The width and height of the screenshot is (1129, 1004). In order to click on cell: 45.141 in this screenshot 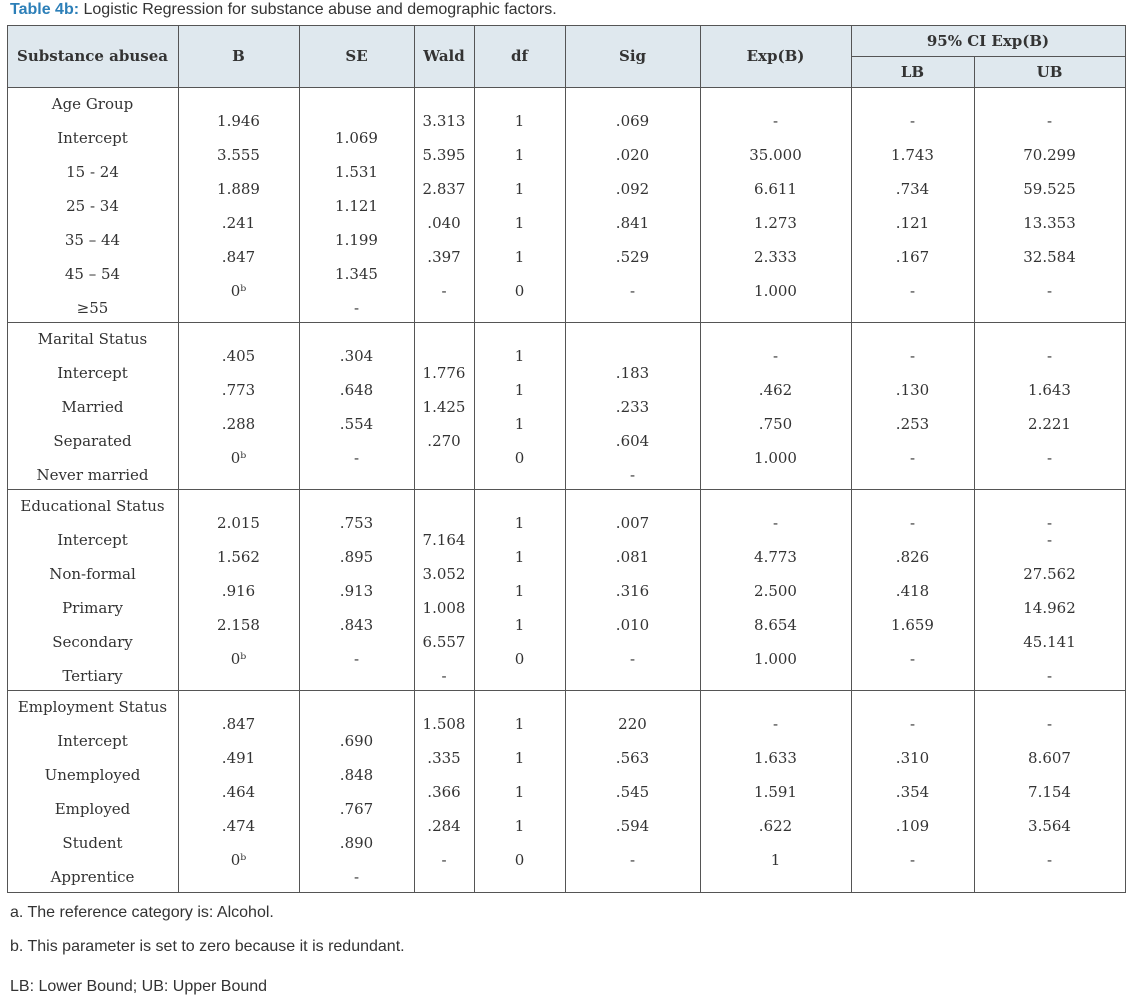, I will do `click(1049, 642)`.